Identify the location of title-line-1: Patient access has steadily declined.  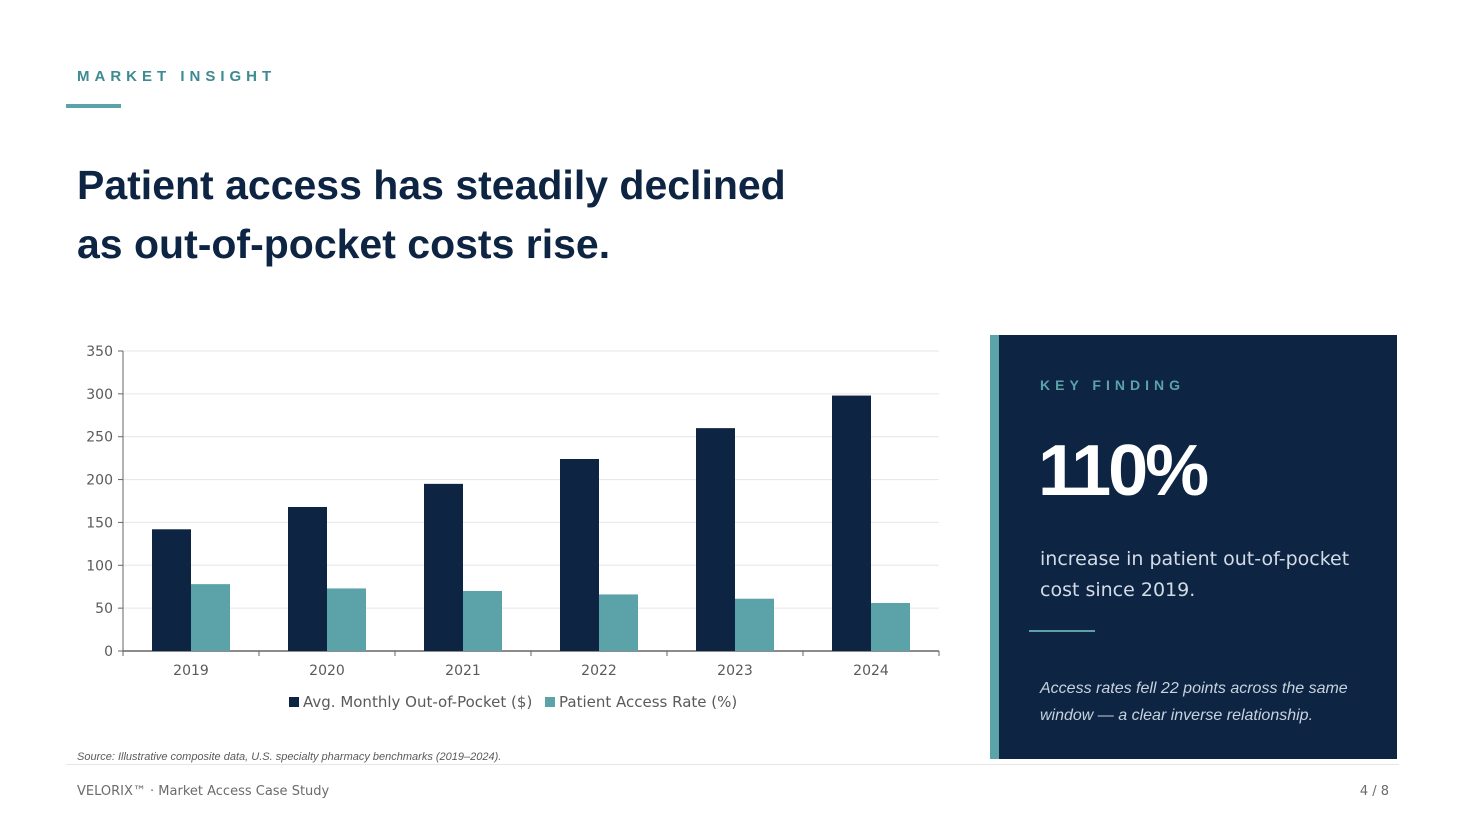
(431, 185).